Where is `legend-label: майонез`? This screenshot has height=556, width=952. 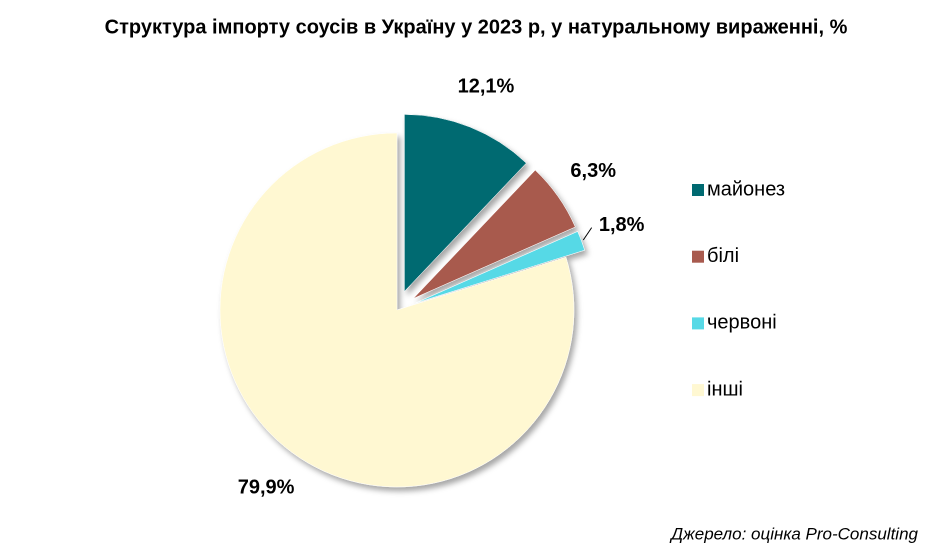 legend-label: майонез is located at coordinates (746, 189).